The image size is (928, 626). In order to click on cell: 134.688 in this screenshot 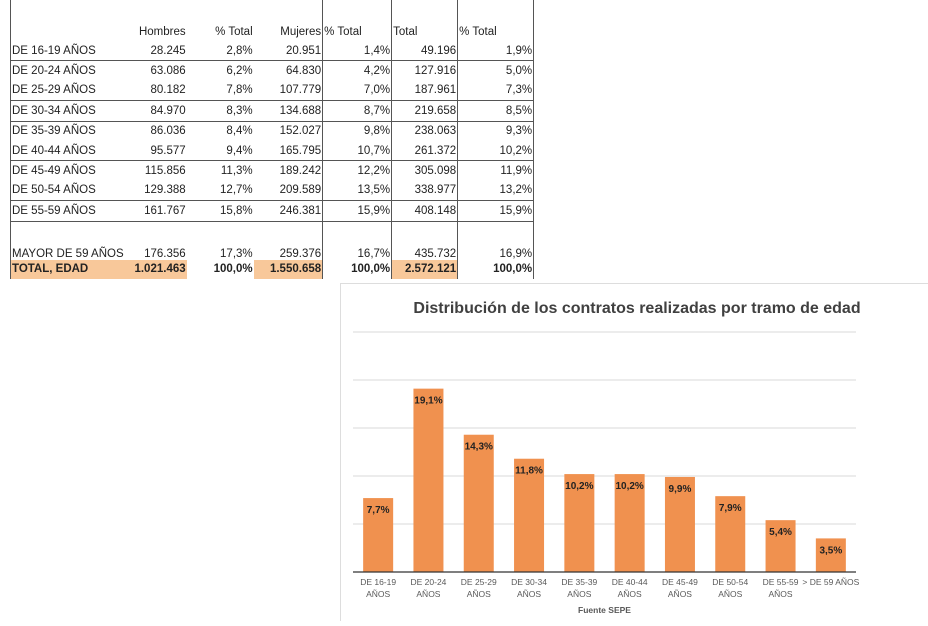, I will do `click(288, 111)`.